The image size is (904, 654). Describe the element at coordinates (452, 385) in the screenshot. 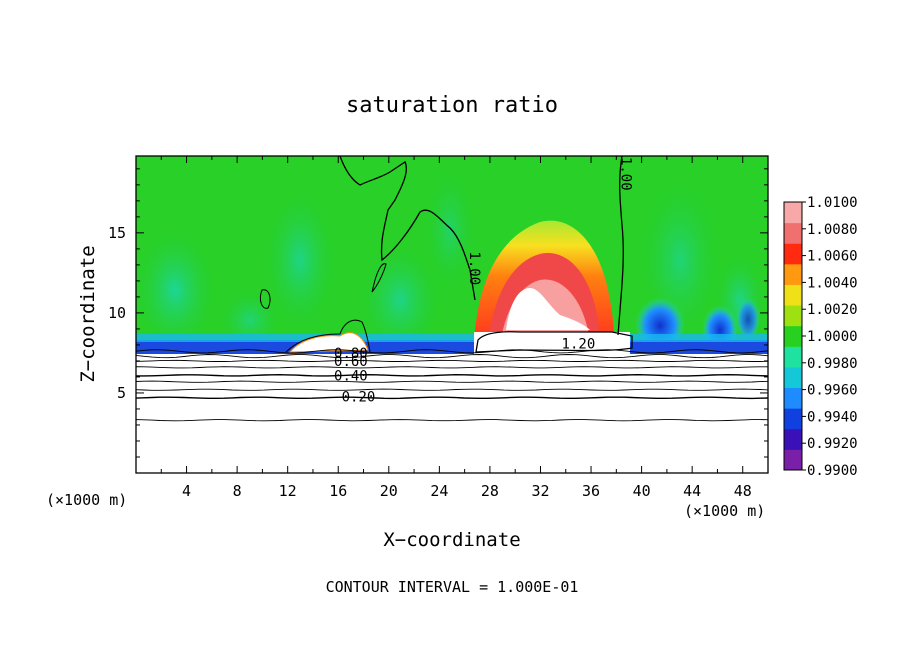

I see `lower-contour-lines` at that location.